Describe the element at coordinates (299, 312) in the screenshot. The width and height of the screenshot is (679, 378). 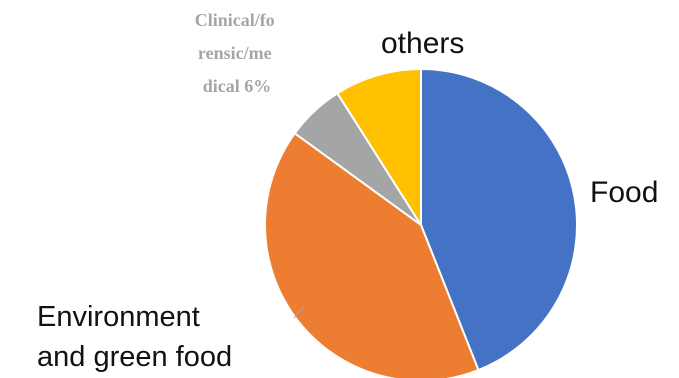
I see `environment-leader-line` at that location.